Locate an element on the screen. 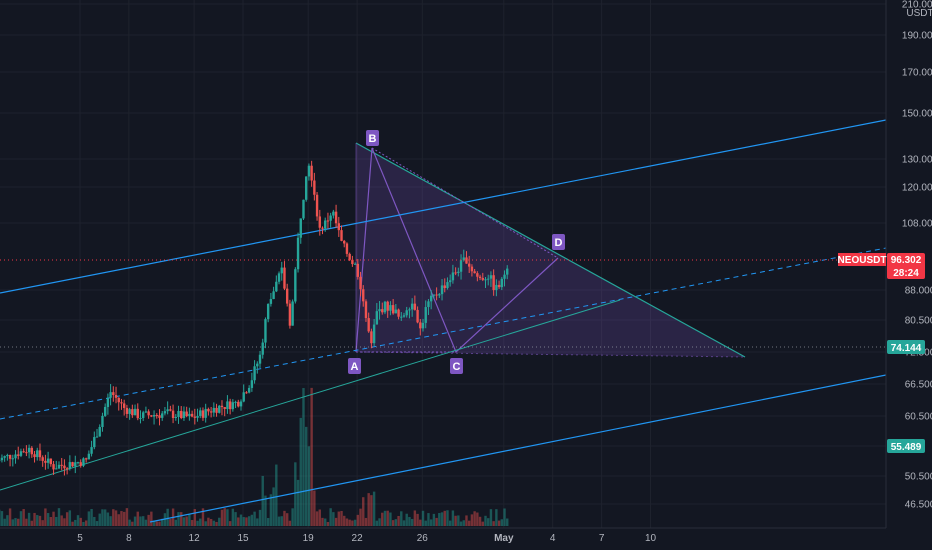 The image size is (932, 550). time-tick-label: 10 is located at coordinates (651, 538).